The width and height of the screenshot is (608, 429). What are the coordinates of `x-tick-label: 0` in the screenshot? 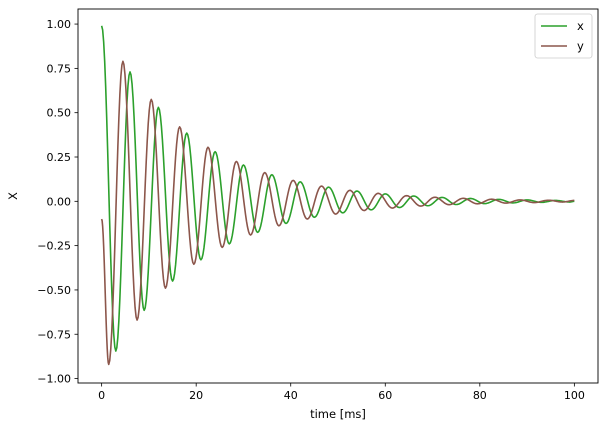 It's located at (101, 395).